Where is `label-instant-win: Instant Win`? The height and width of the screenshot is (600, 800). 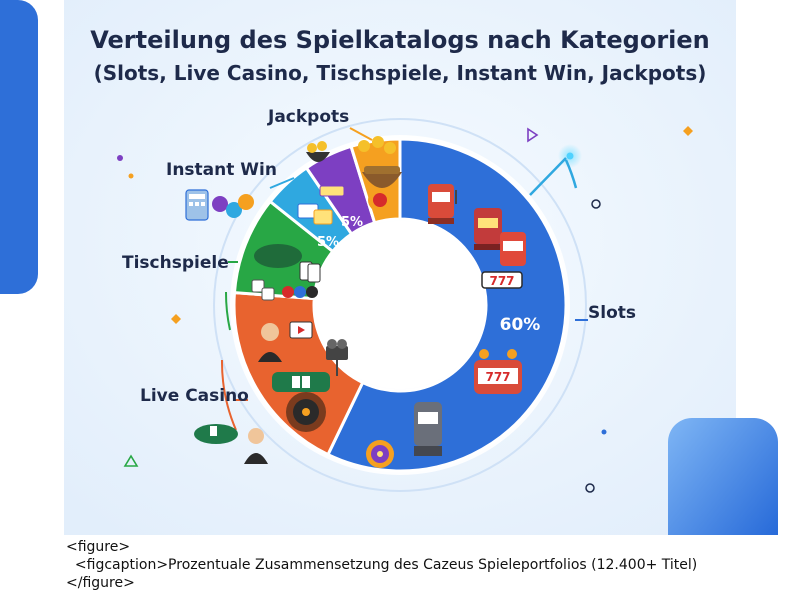 label-instant-win: Instant Win is located at coordinates (221, 170).